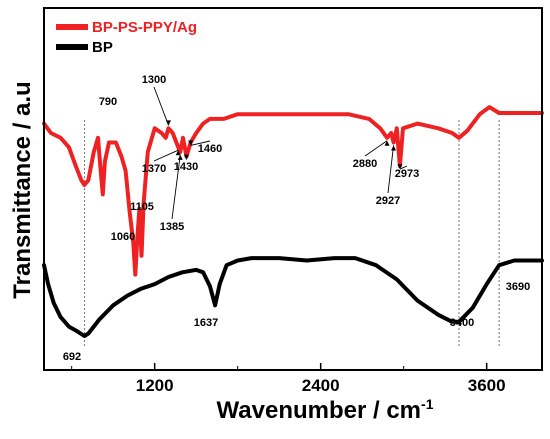 This screenshot has width=550, height=439. I want to click on x-tick-label-2400: 2400, so click(321, 385).